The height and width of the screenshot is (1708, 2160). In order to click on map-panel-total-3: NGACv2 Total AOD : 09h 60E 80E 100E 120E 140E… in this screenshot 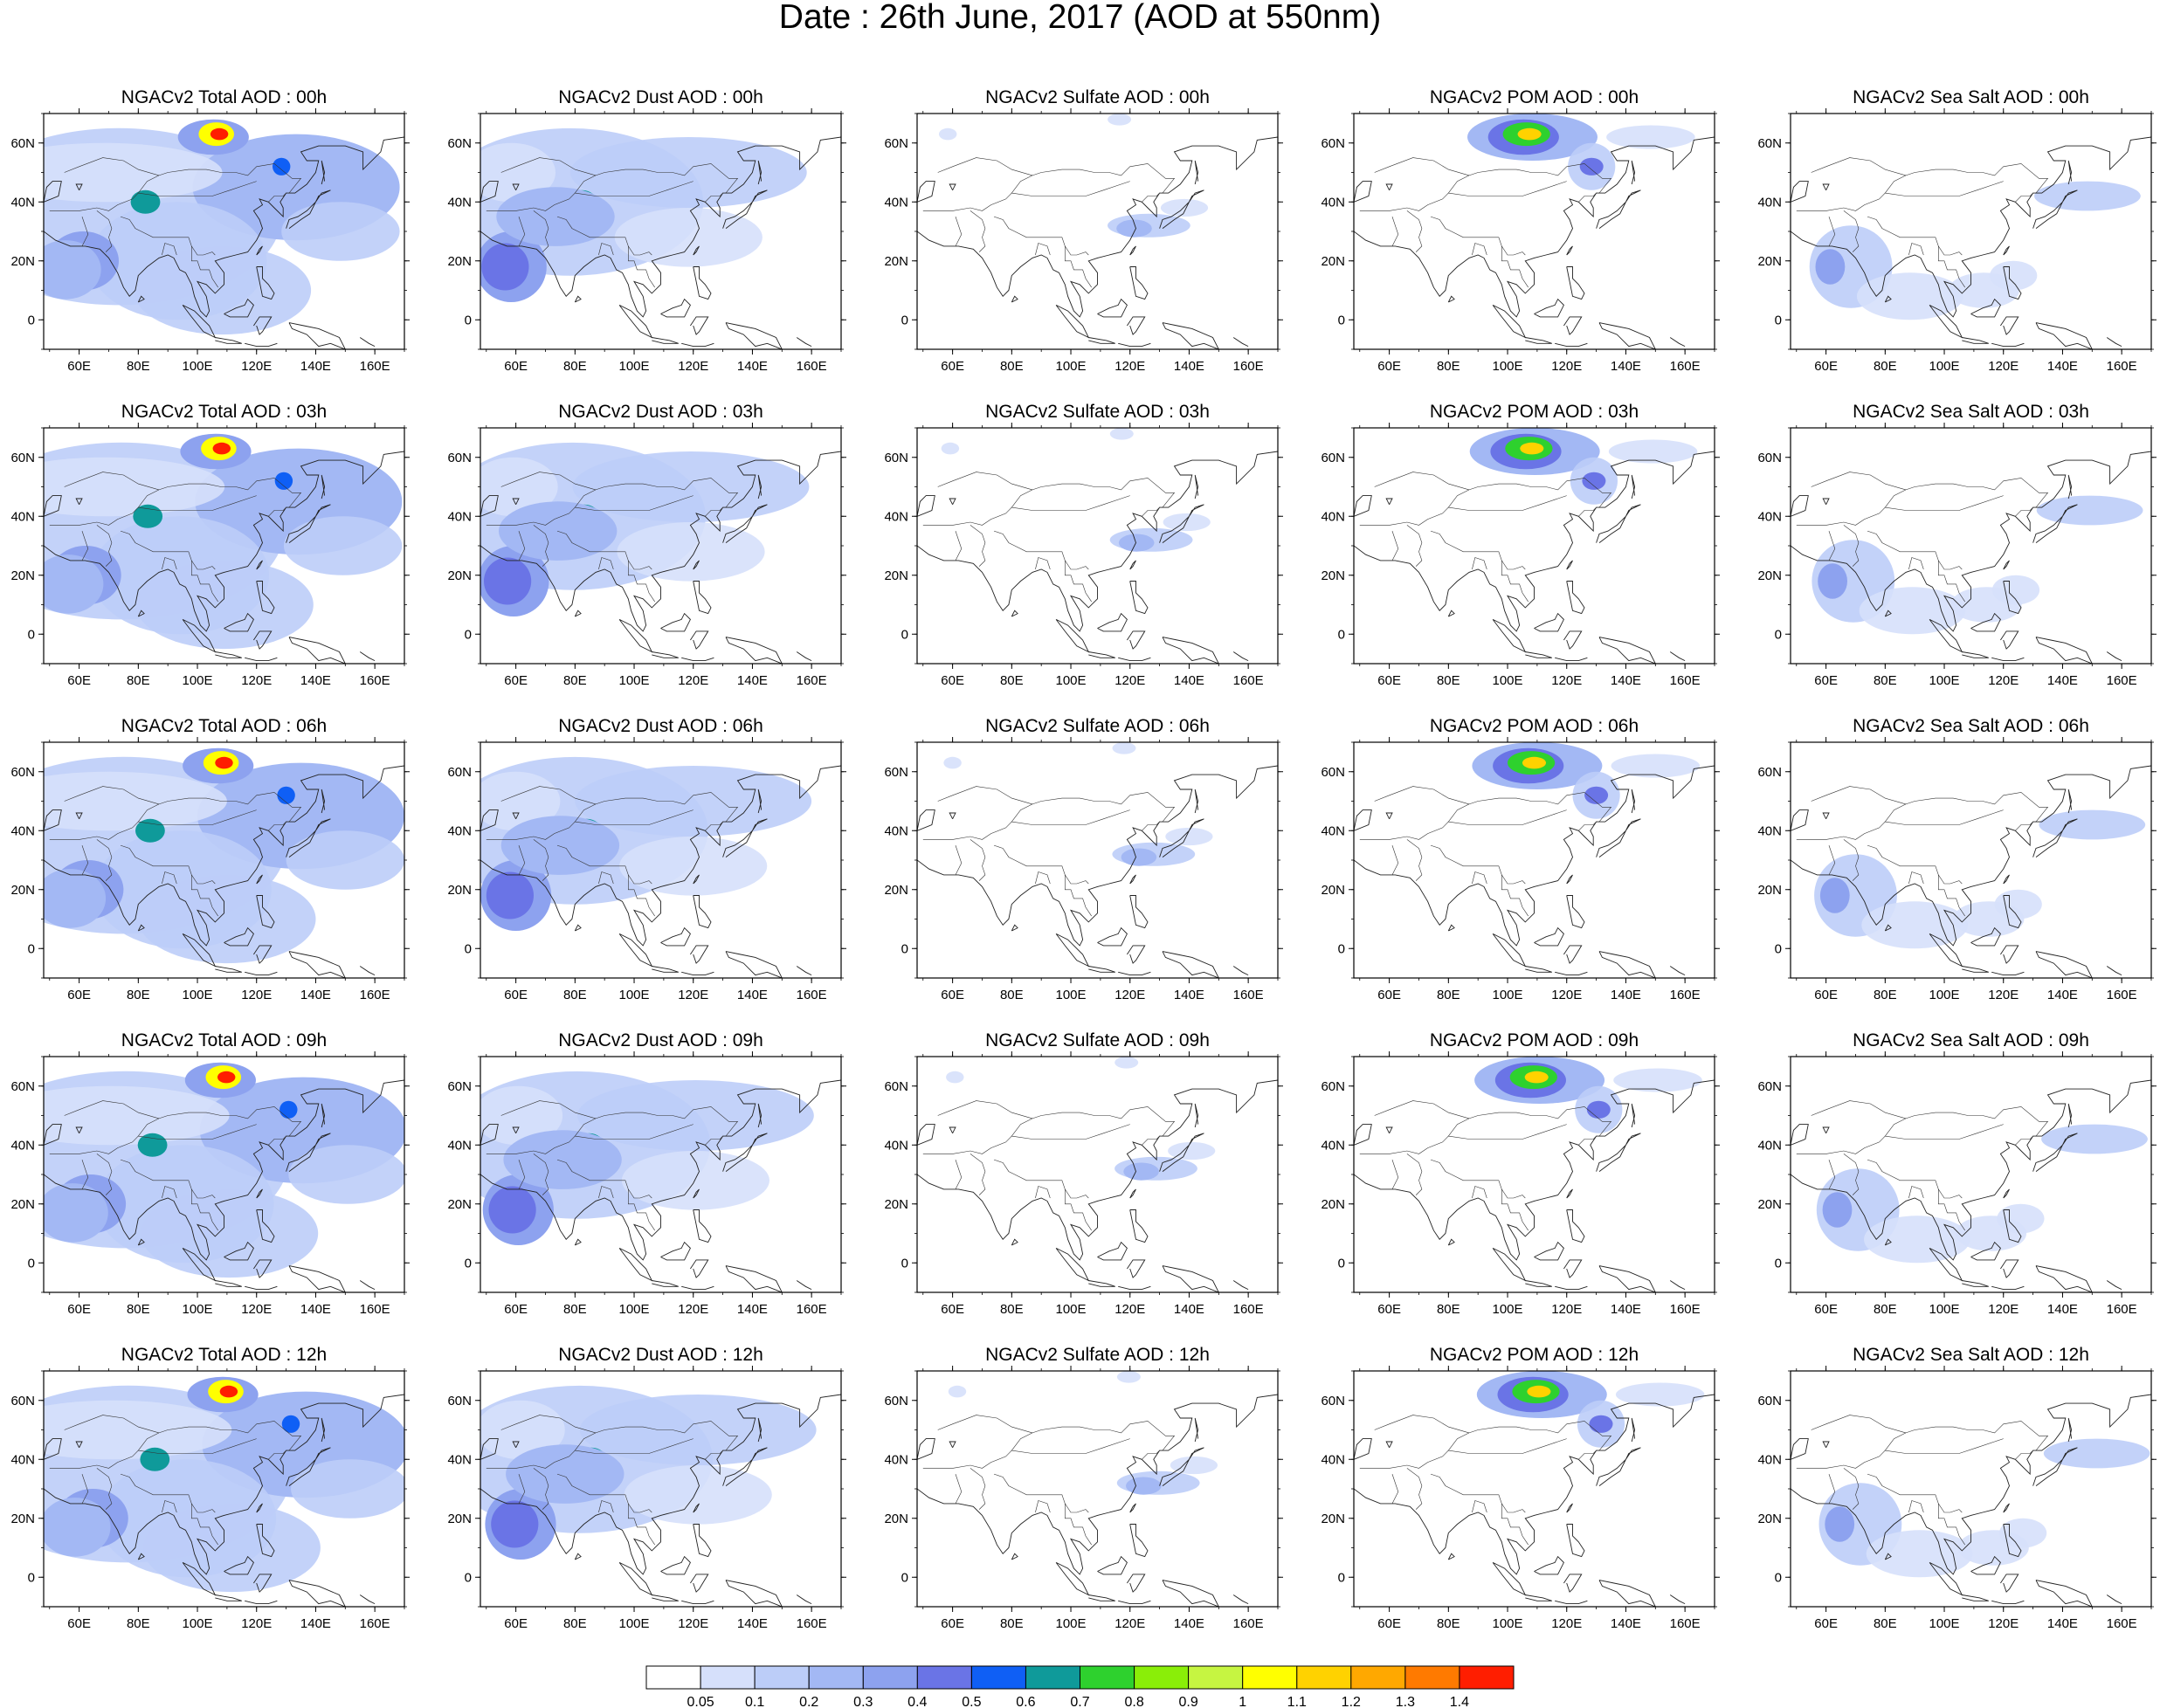, I will do `click(210, 1173)`.